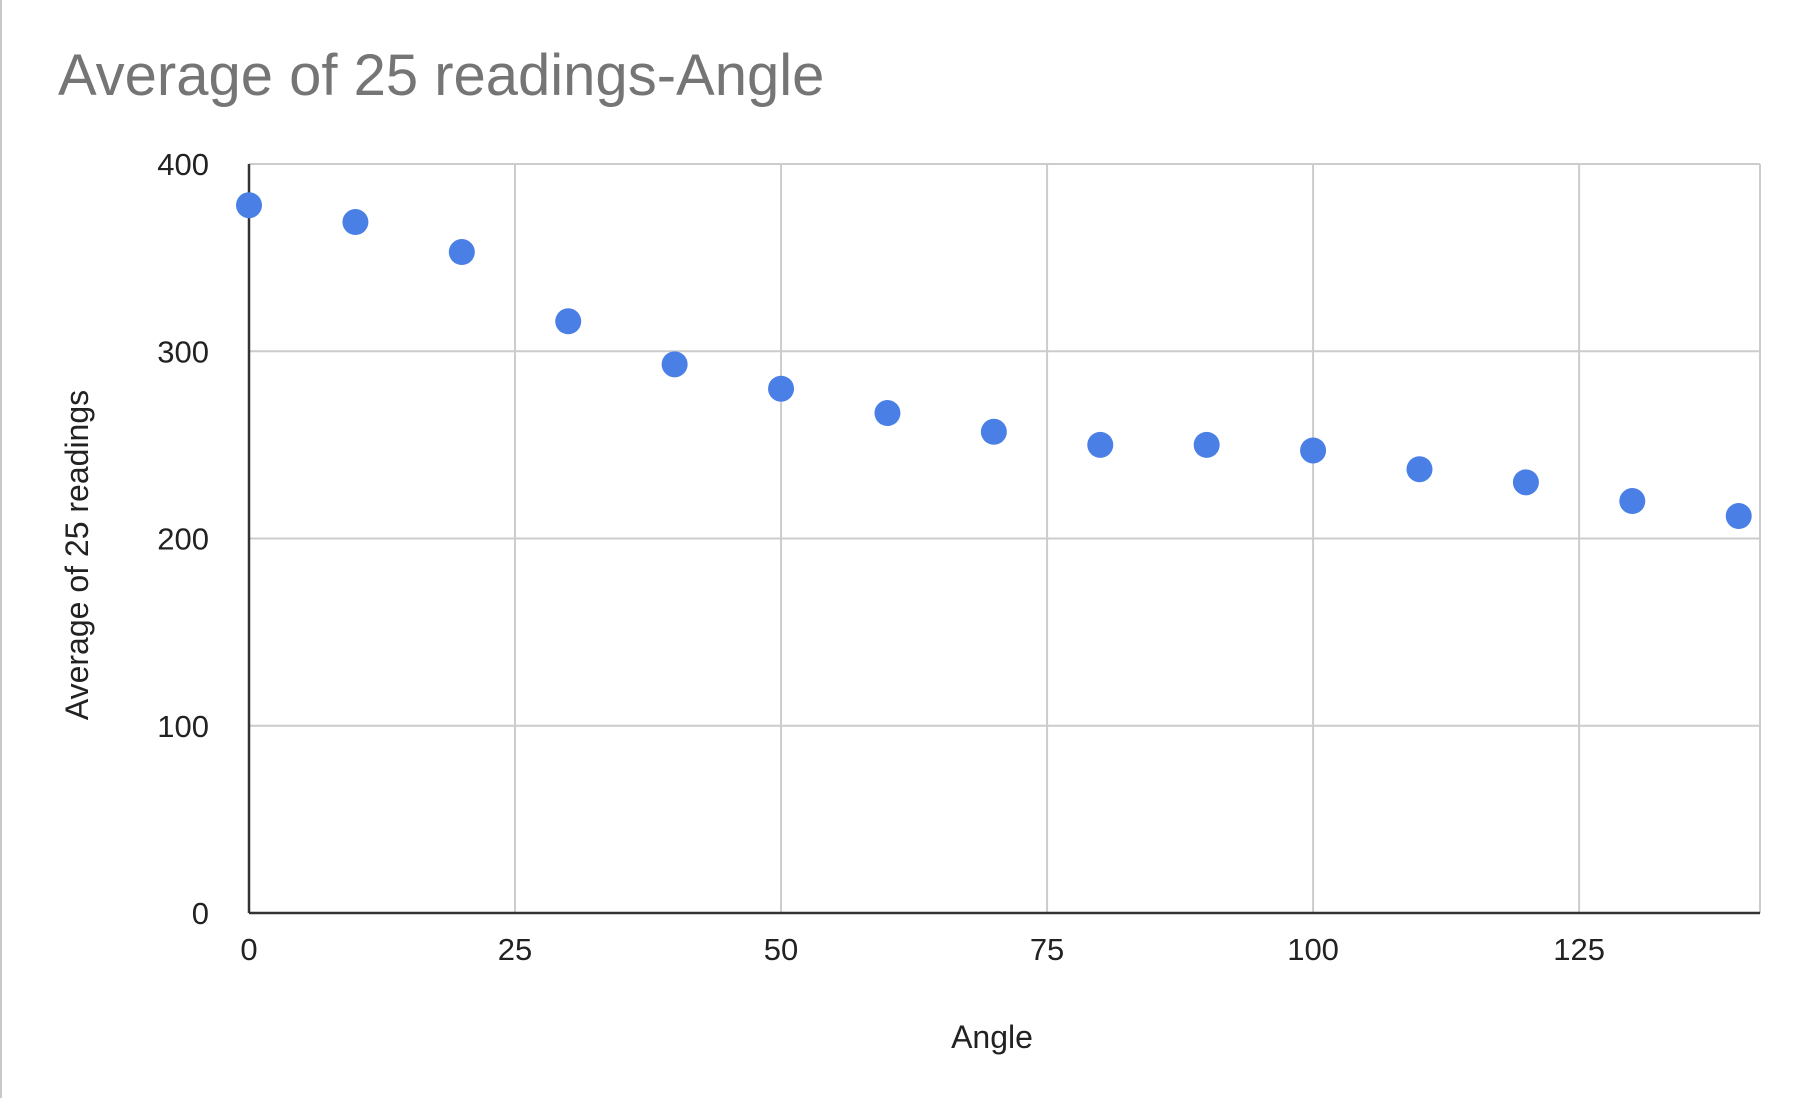  Describe the element at coordinates (441, 75) in the screenshot. I see `chart-title: Average of 25 readings-Angle` at that location.